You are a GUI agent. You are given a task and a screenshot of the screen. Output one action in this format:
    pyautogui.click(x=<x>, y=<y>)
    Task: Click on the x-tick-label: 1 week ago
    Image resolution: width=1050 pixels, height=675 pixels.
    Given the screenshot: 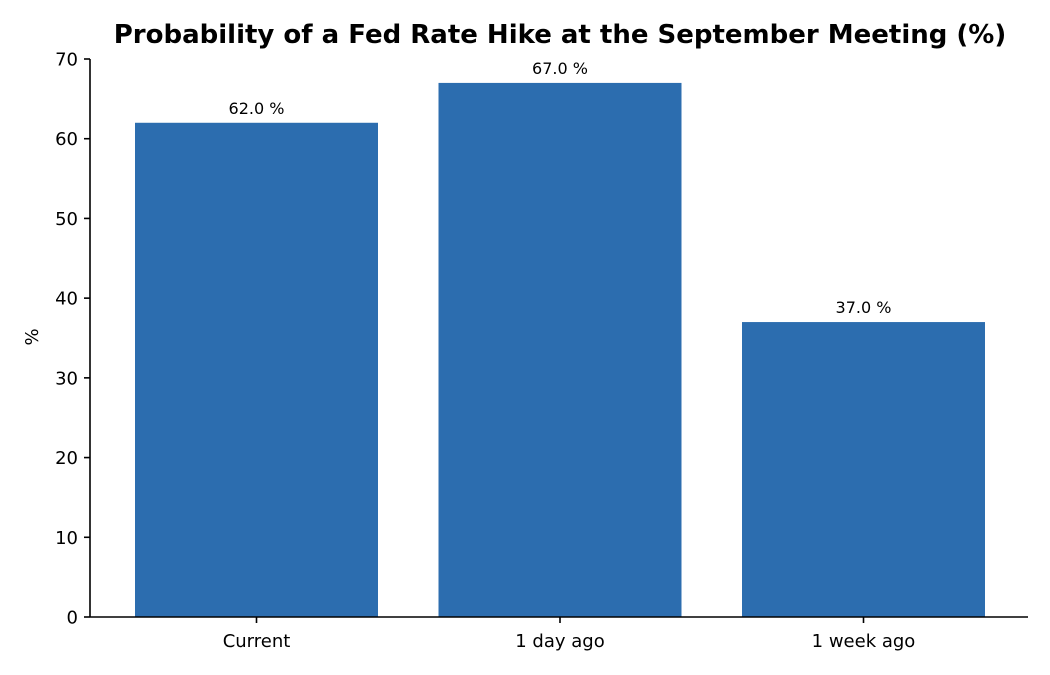 What is the action you would take?
    pyautogui.click(x=864, y=641)
    